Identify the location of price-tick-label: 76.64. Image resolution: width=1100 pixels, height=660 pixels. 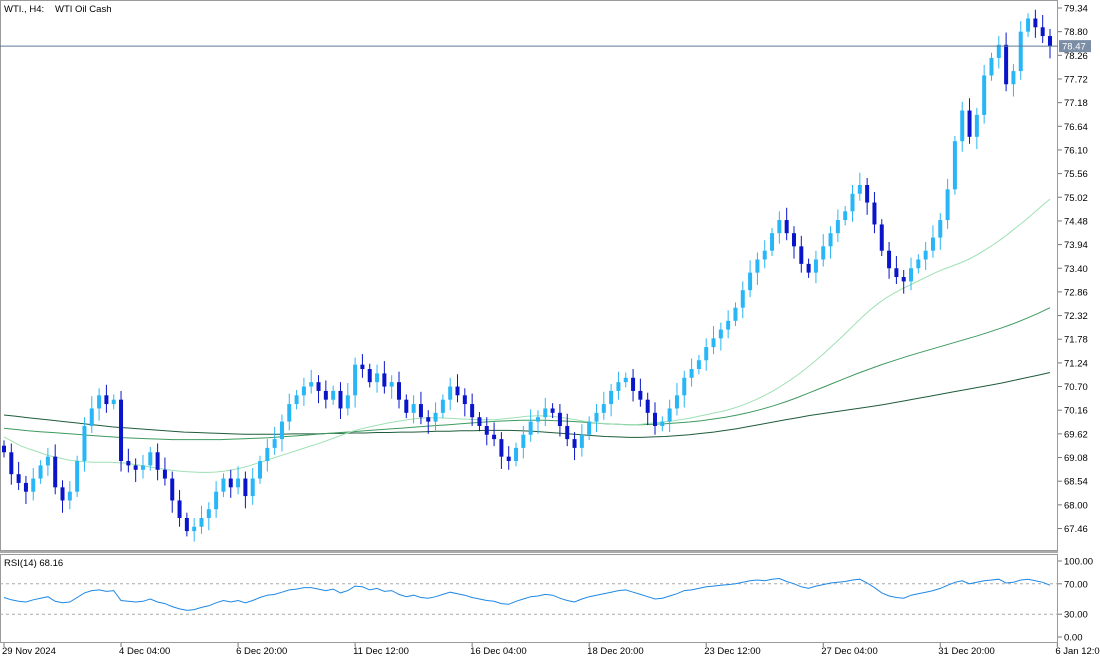
(1076, 127).